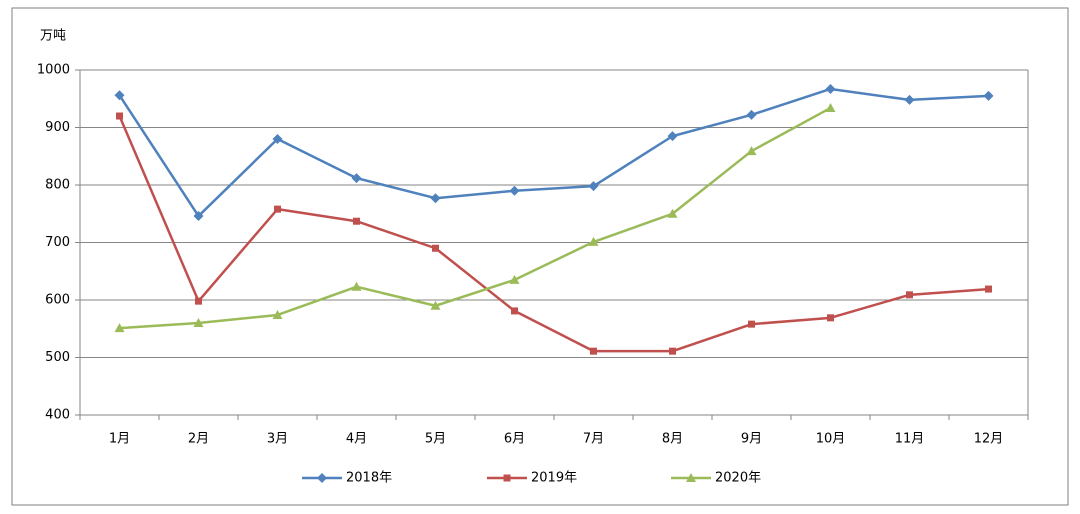 Image resolution: width=1080 pixels, height=514 pixels. Describe the element at coordinates (910, 439) in the screenshot. I see `x-tick-label: 11月` at that location.